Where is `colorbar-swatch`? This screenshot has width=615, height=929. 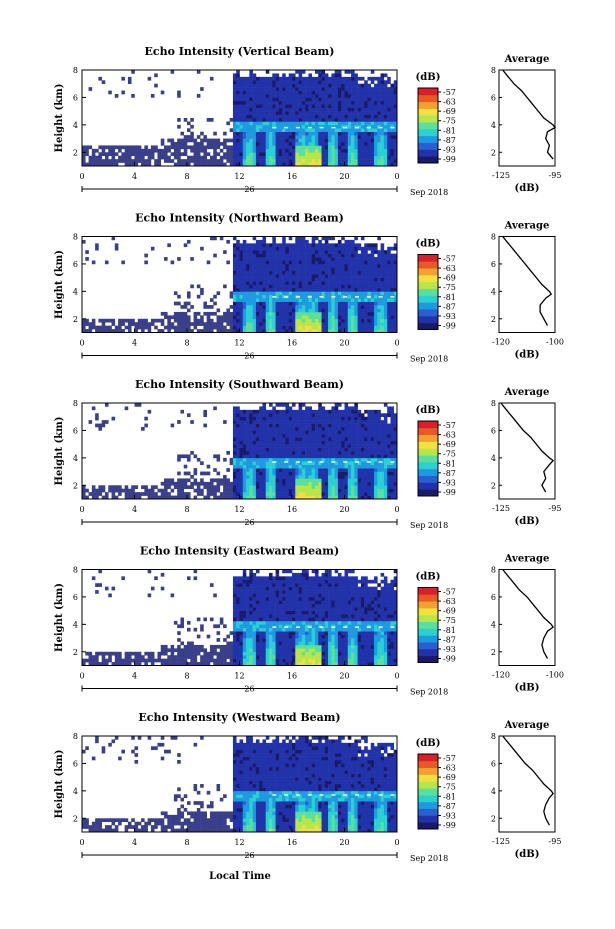
colorbar-swatch is located at coordinates (428, 160).